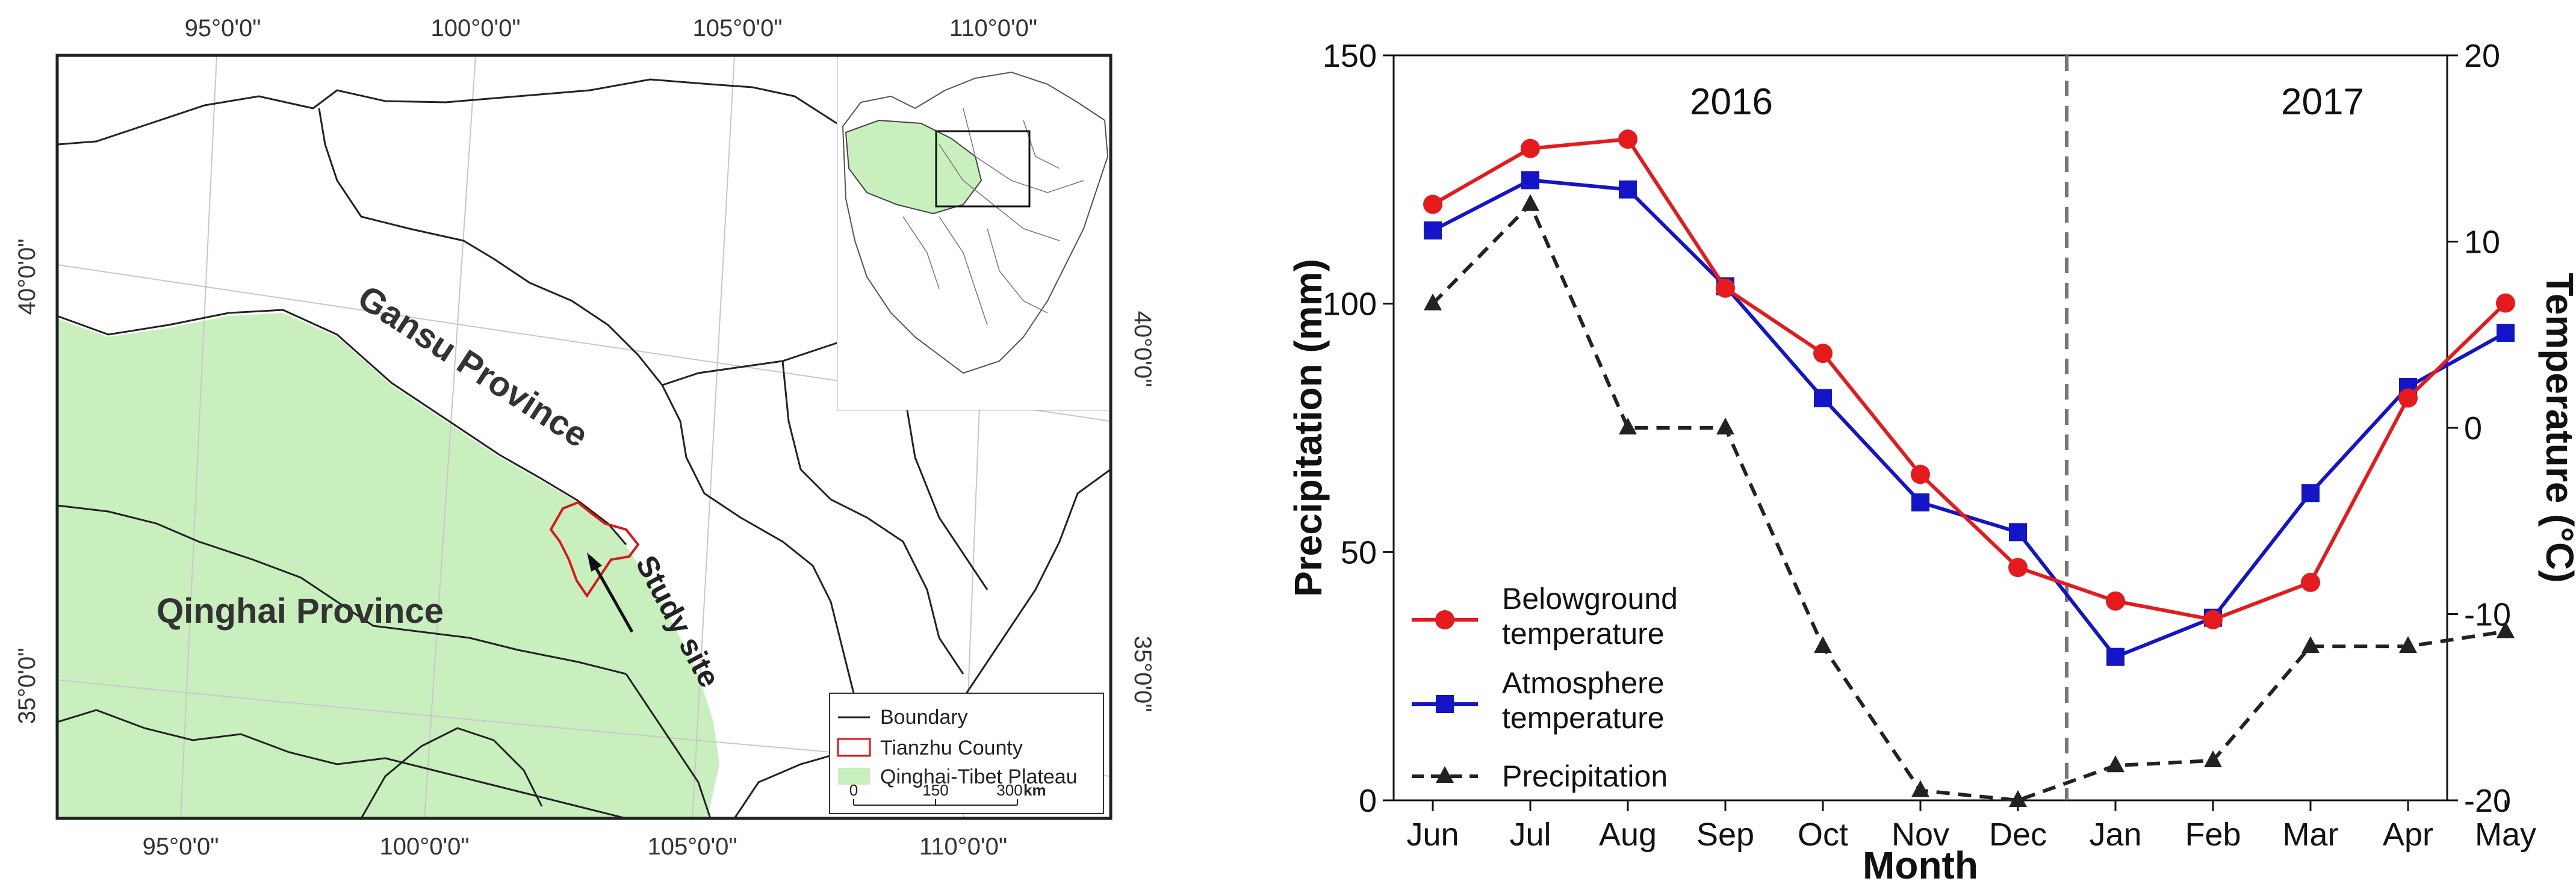 The width and height of the screenshot is (2576, 893). What do you see at coordinates (2487, 801) in the screenshot?
I see `y2-tick-label: -20` at bounding box center [2487, 801].